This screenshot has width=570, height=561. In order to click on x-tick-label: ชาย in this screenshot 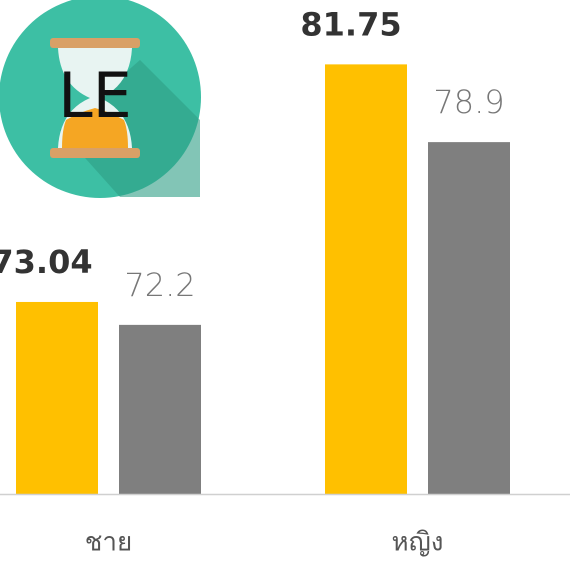, I will do `click(108, 543)`.